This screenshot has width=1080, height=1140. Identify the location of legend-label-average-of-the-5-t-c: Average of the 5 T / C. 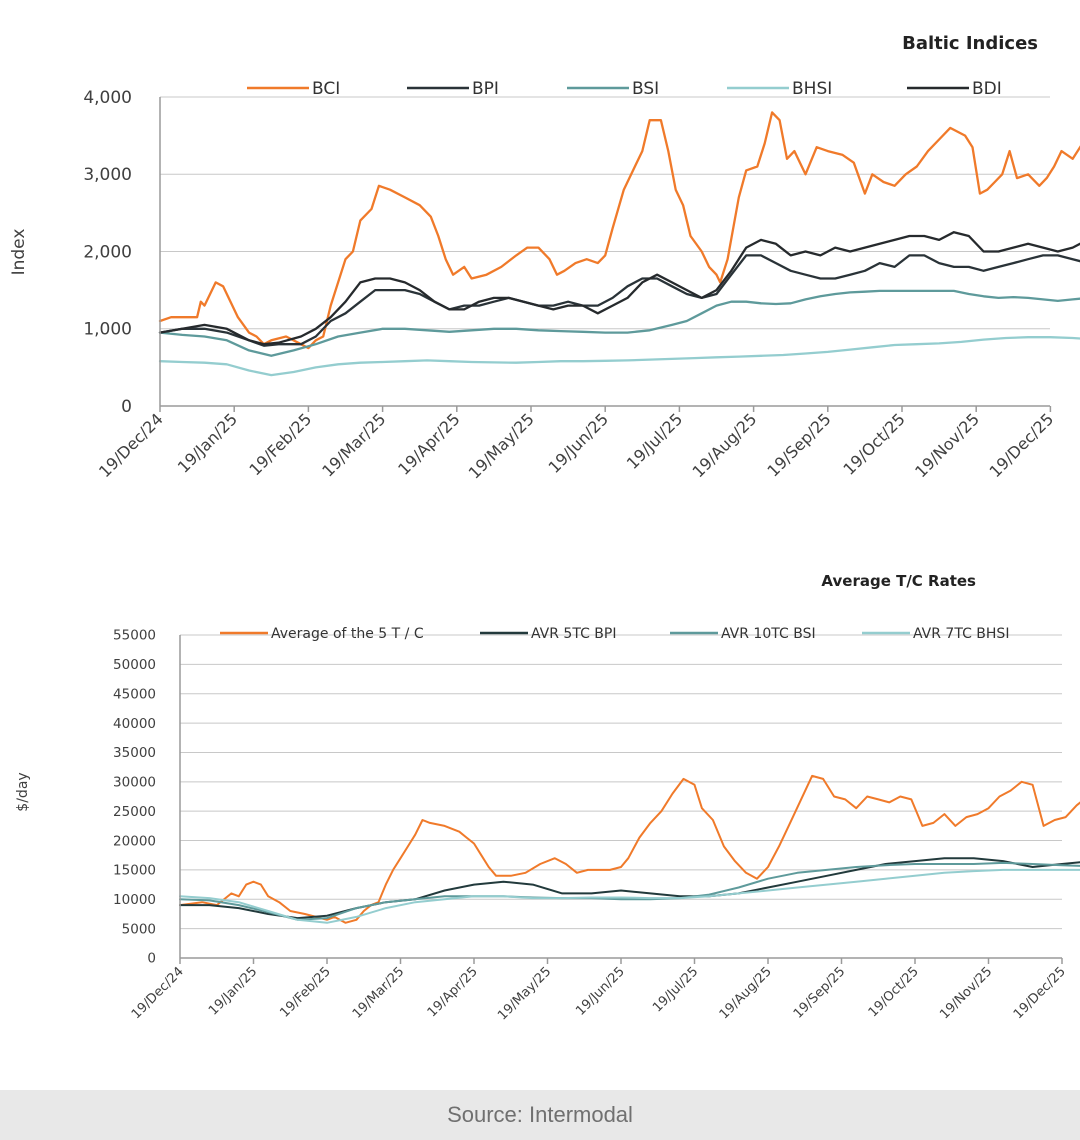
(347, 634).